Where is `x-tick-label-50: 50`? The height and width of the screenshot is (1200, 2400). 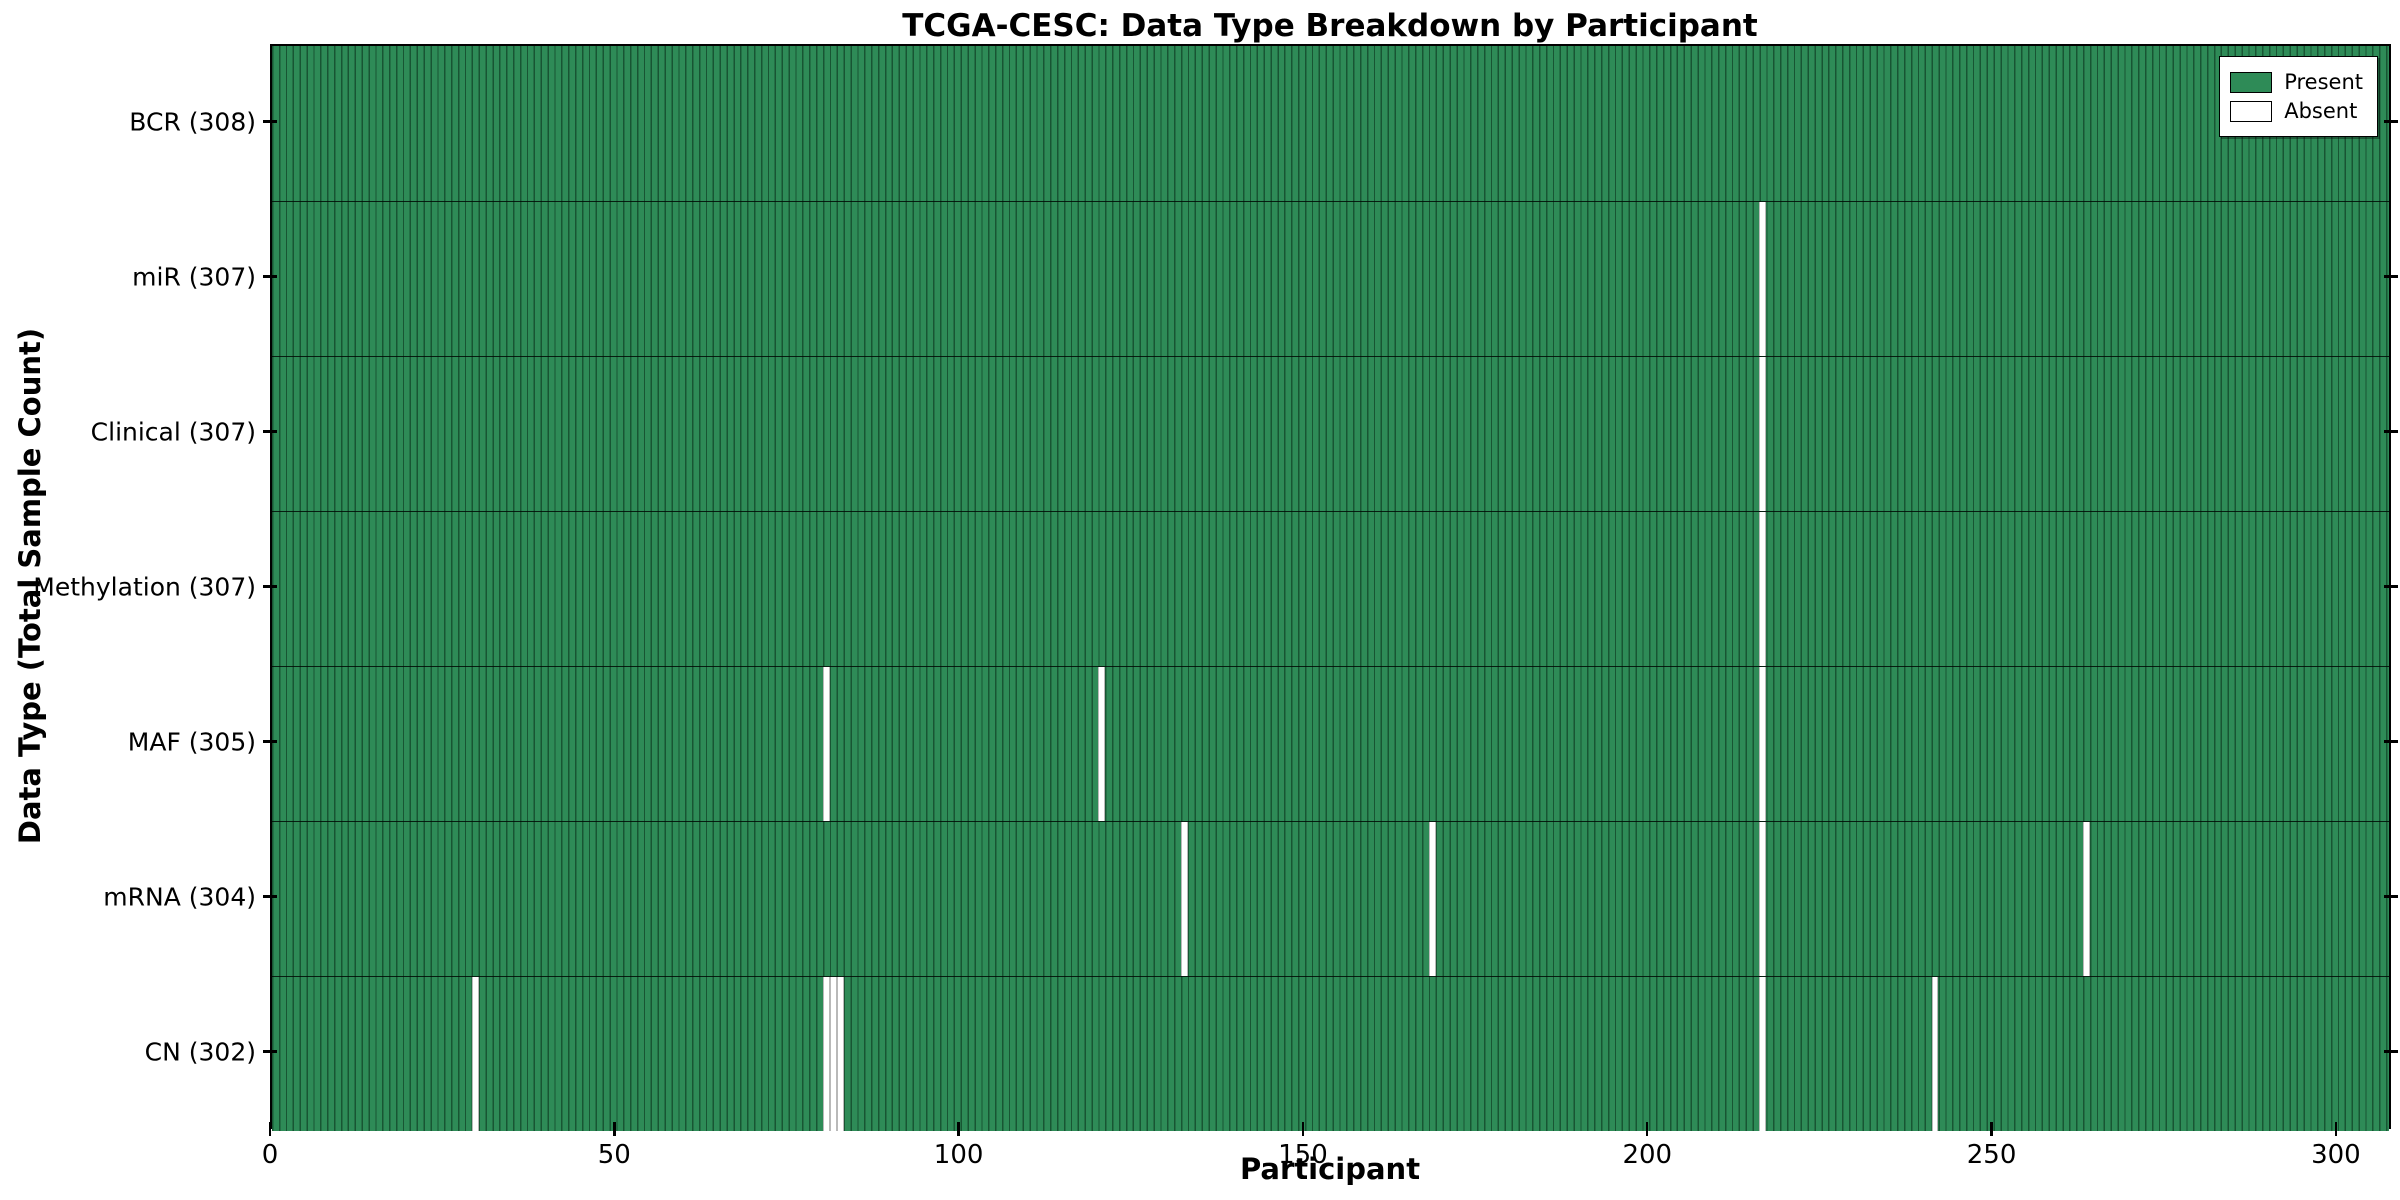
x-tick-label-50: 50 is located at coordinates (614, 1155).